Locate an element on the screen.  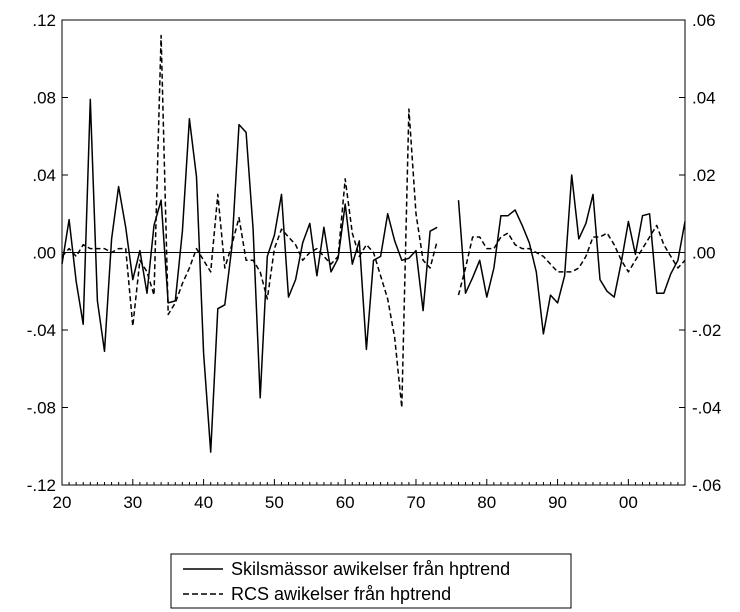
right-tick-label: .02 is located at coordinates (704, 175).